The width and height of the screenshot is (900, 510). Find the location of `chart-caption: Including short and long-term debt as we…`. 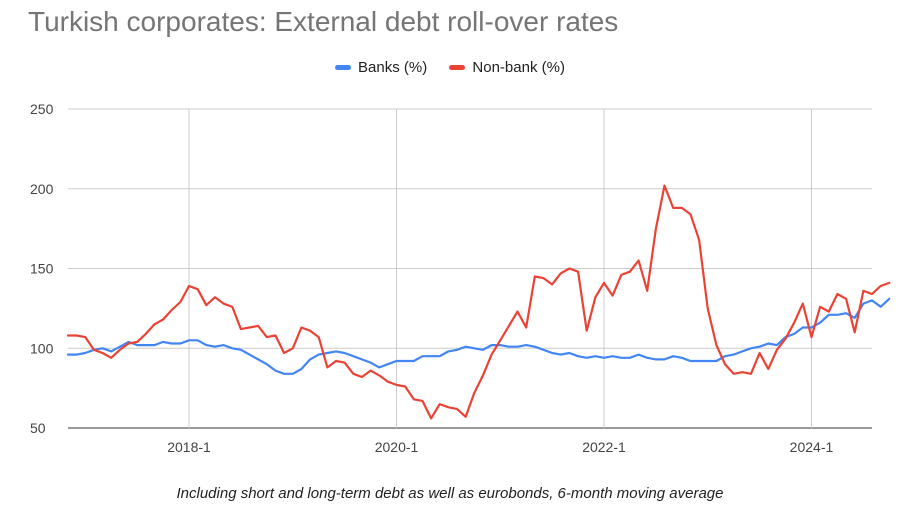

chart-caption: Including short and long-term debt as we… is located at coordinates (450, 493).